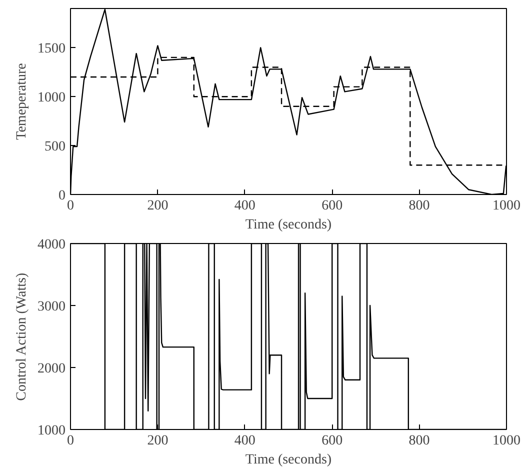 The width and height of the screenshot is (528, 470). I want to click on y-axis-title: Temeperature, so click(22, 101).